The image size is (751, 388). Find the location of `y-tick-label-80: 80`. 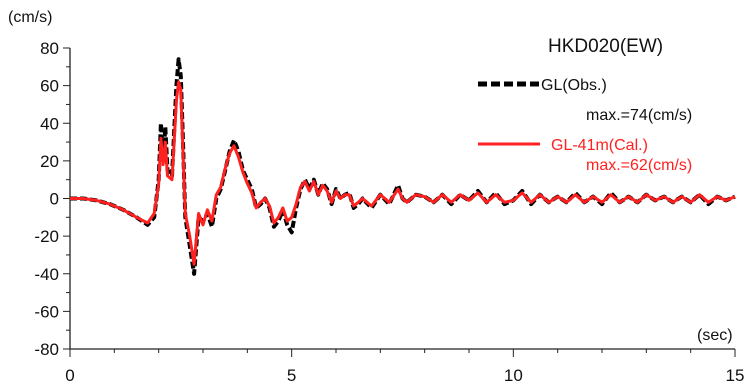

y-tick-label-80: 80 is located at coordinates (49, 48).